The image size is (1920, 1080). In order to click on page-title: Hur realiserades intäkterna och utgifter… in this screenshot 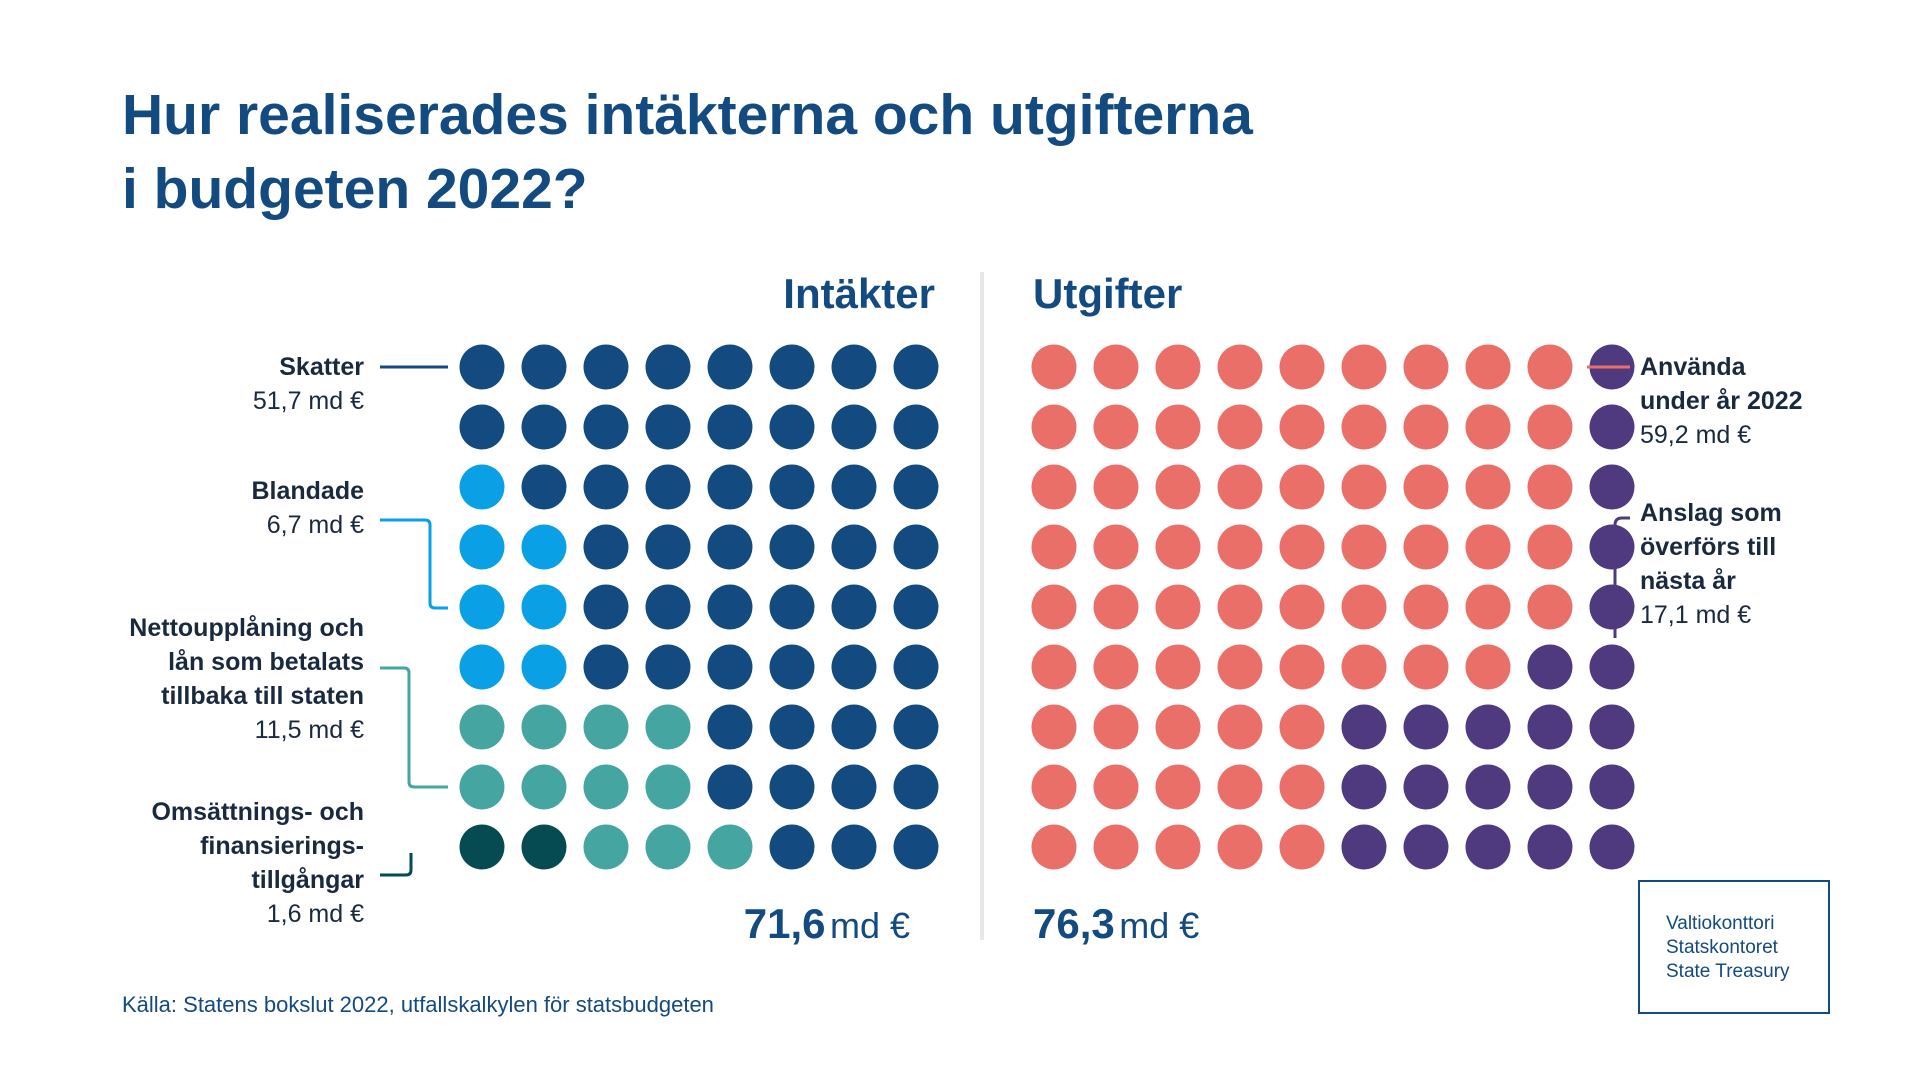, I will do `click(687, 152)`.